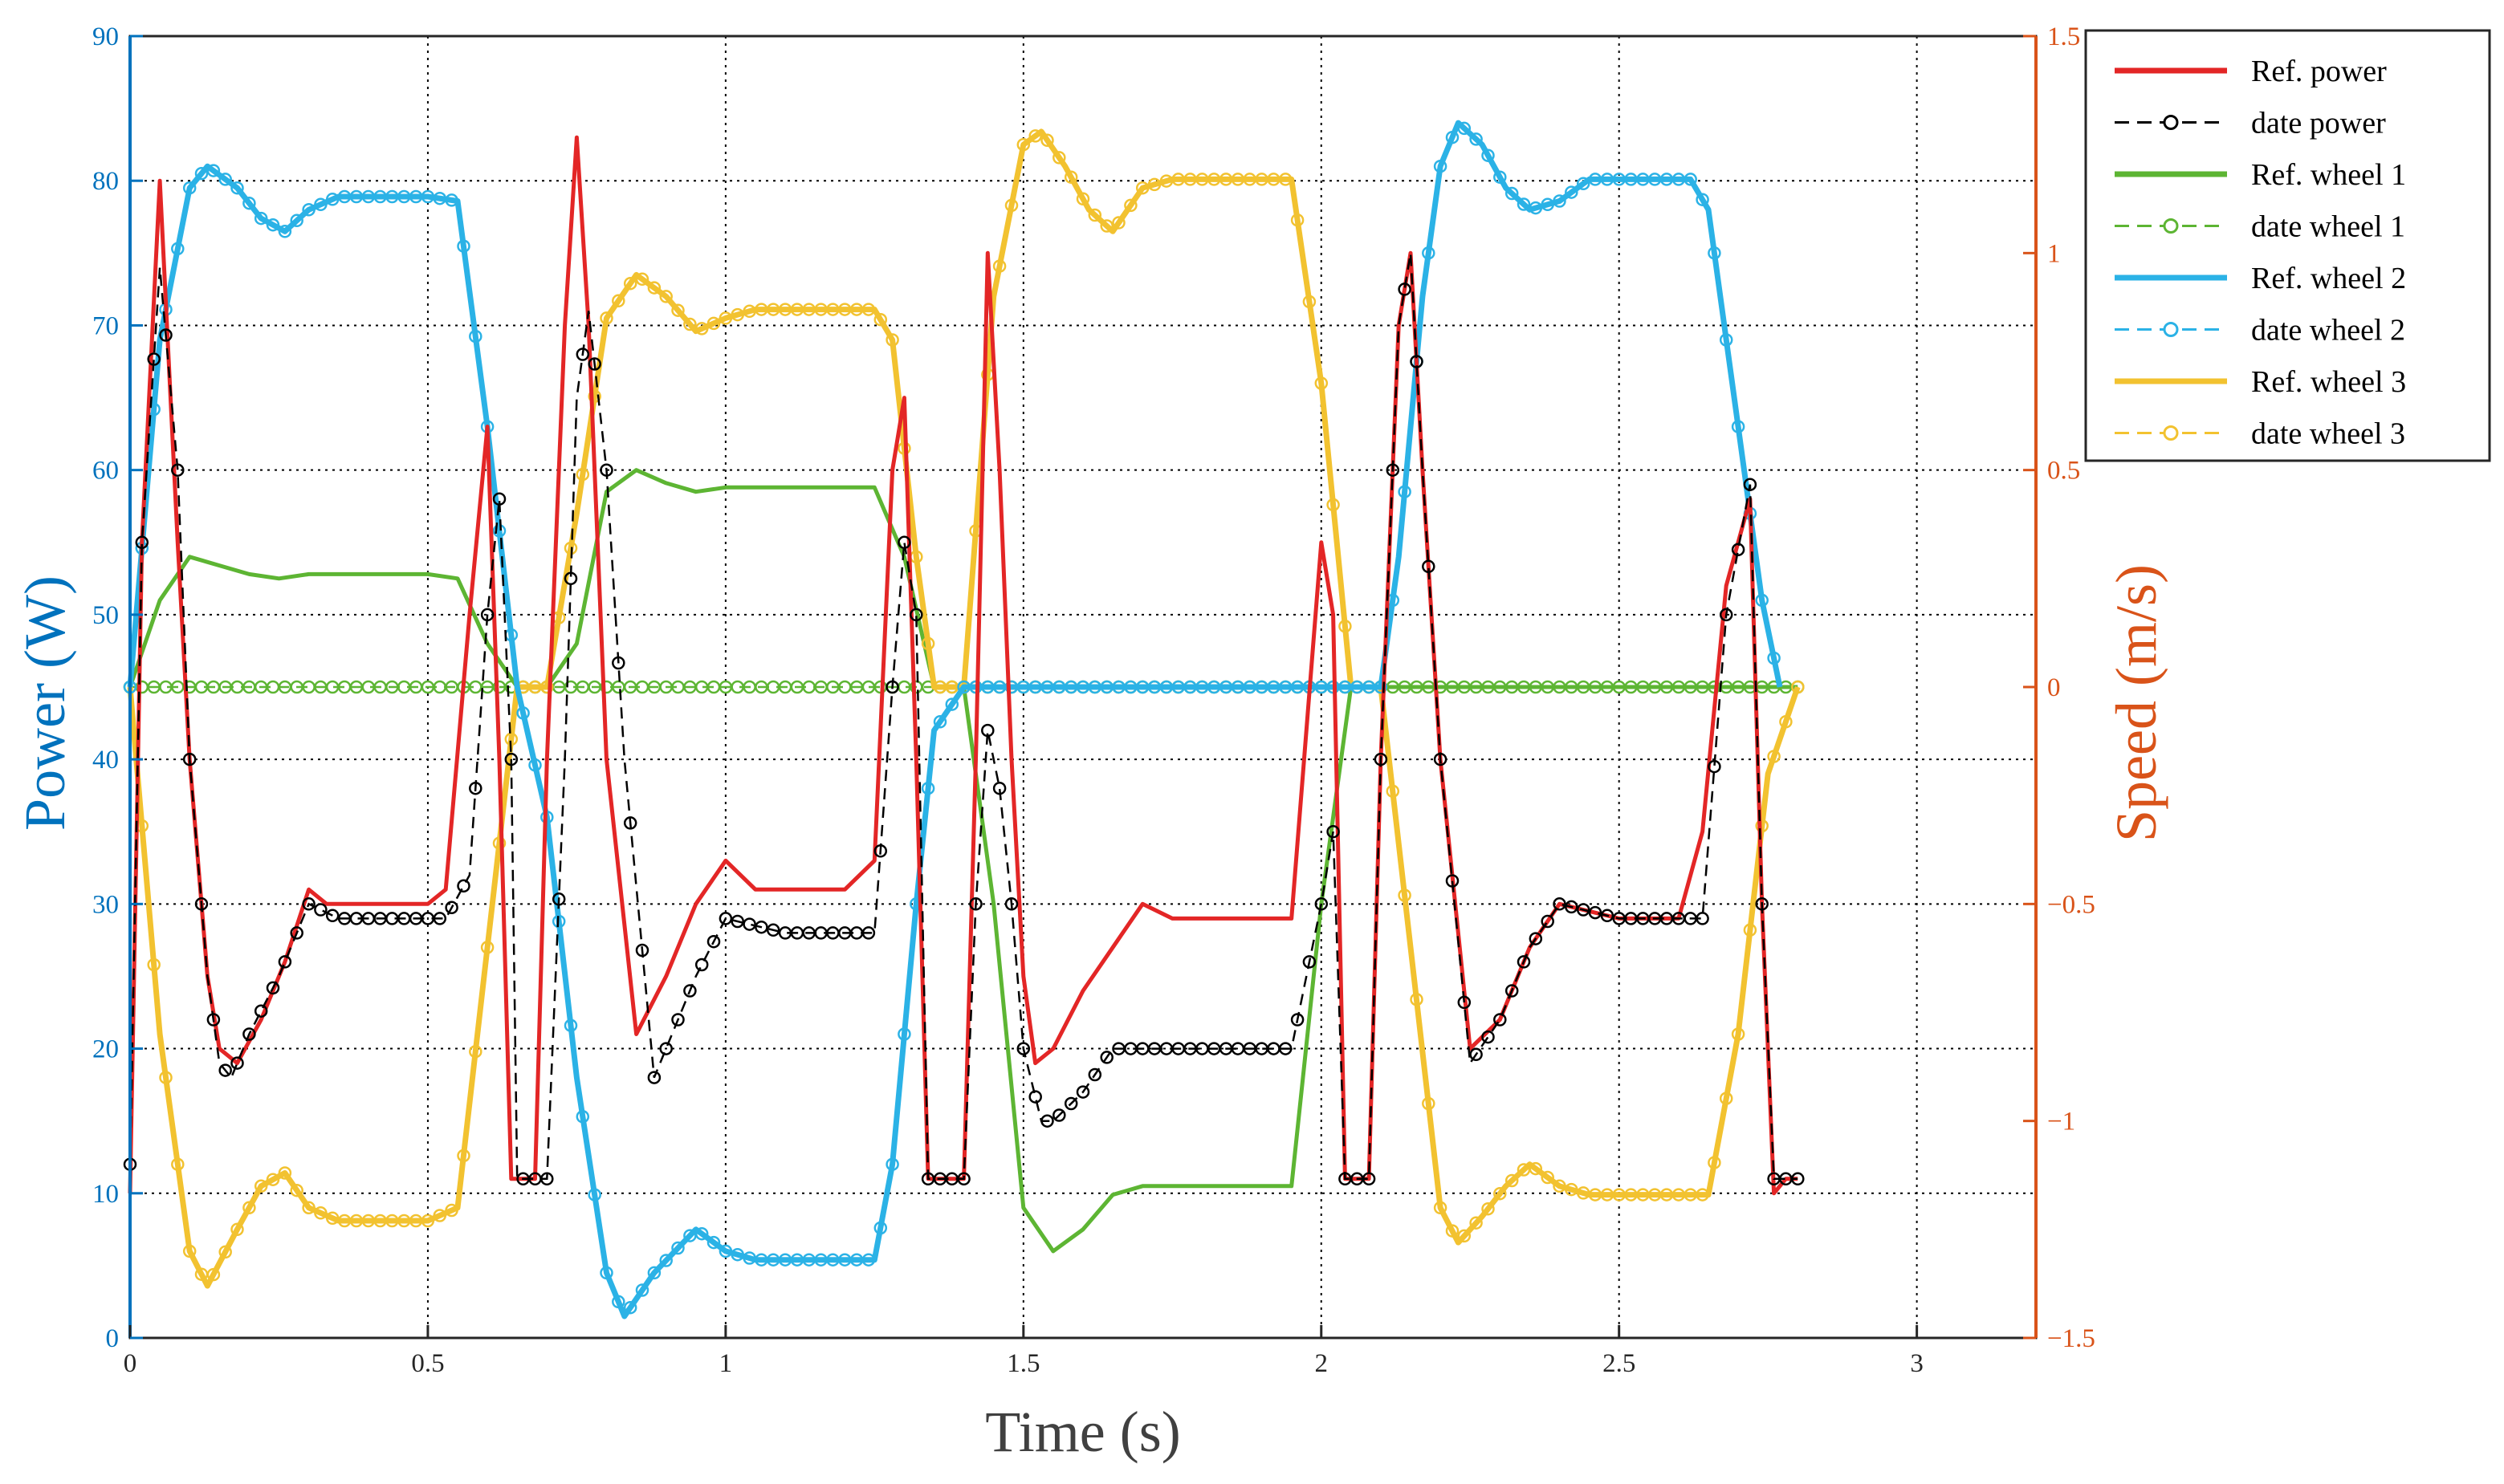 This screenshot has width=2504, height=1484. Describe the element at coordinates (2318, 123) in the screenshot. I see `legend-label: date power` at that location.